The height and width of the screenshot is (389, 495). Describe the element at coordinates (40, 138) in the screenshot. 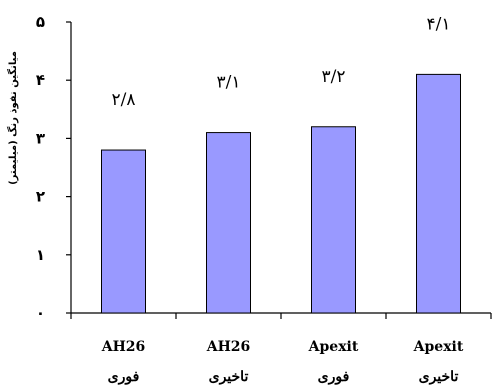

I see `y-tick-label: ۳` at that location.